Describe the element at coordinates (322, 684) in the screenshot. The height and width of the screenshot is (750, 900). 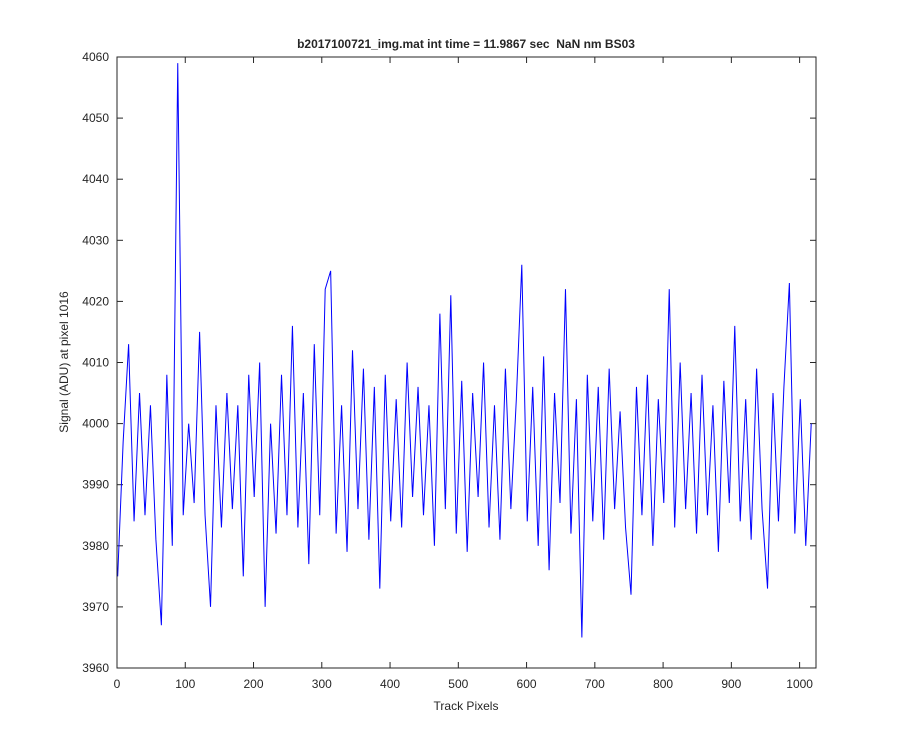
I see `x-tick-label: 300` at that location.